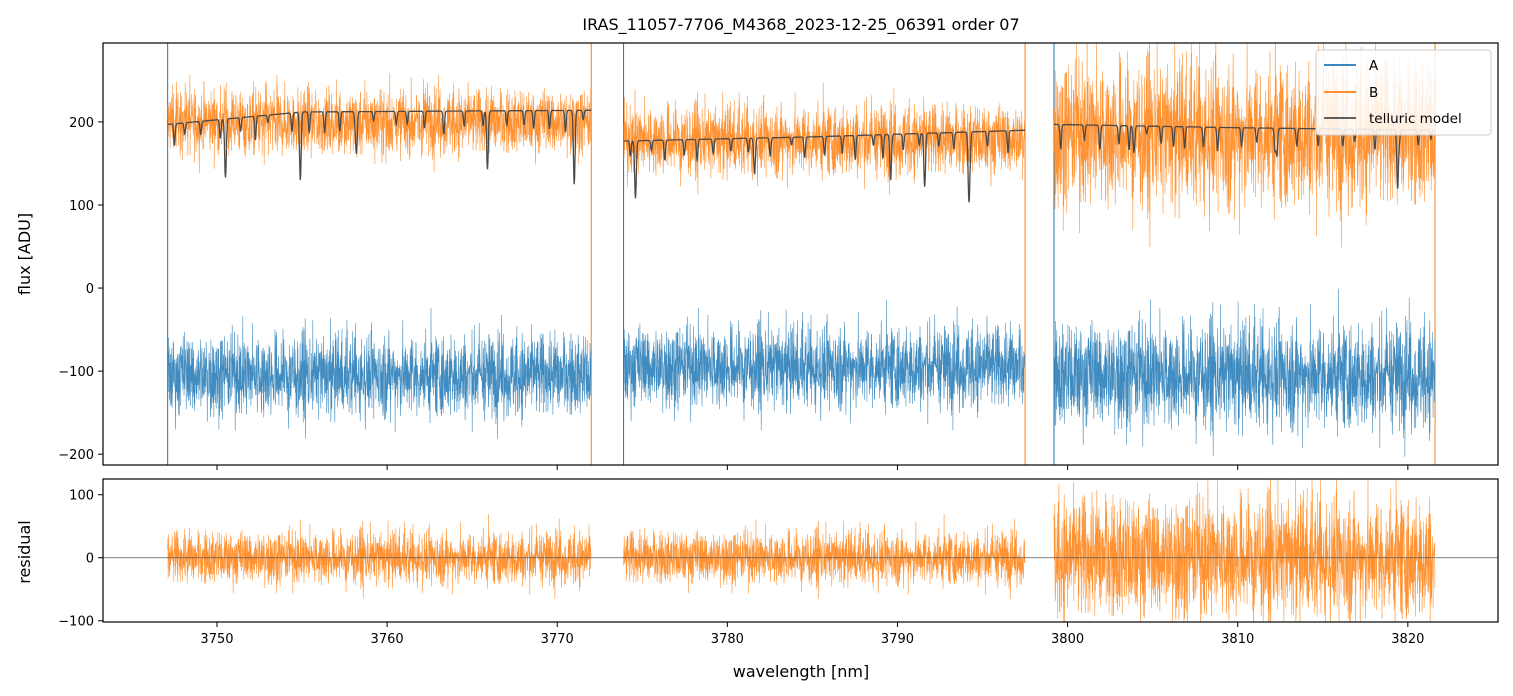  What do you see at coordinates (24, 254) in the screenshot?
I see `flux-axis-label: flux [ADU]` at bounding box center [24, 254].